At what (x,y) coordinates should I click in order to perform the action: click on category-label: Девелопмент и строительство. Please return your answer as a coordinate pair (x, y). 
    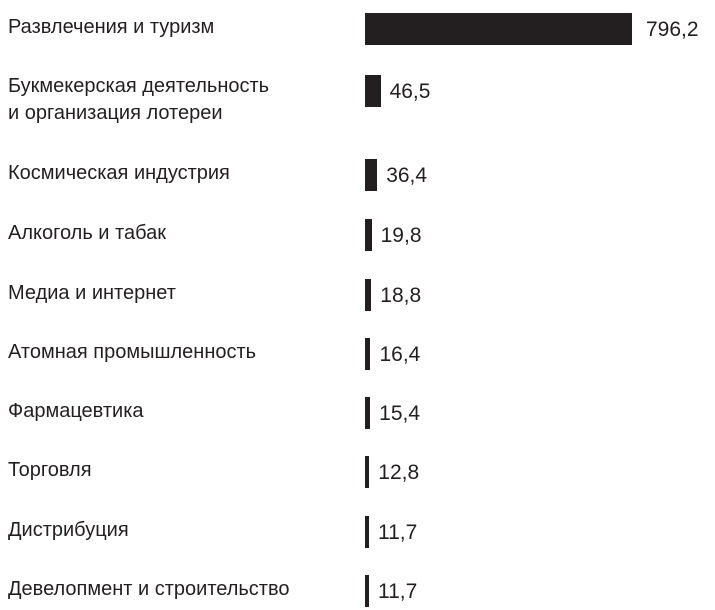
    Looking at the image, I should click on (149, 589).